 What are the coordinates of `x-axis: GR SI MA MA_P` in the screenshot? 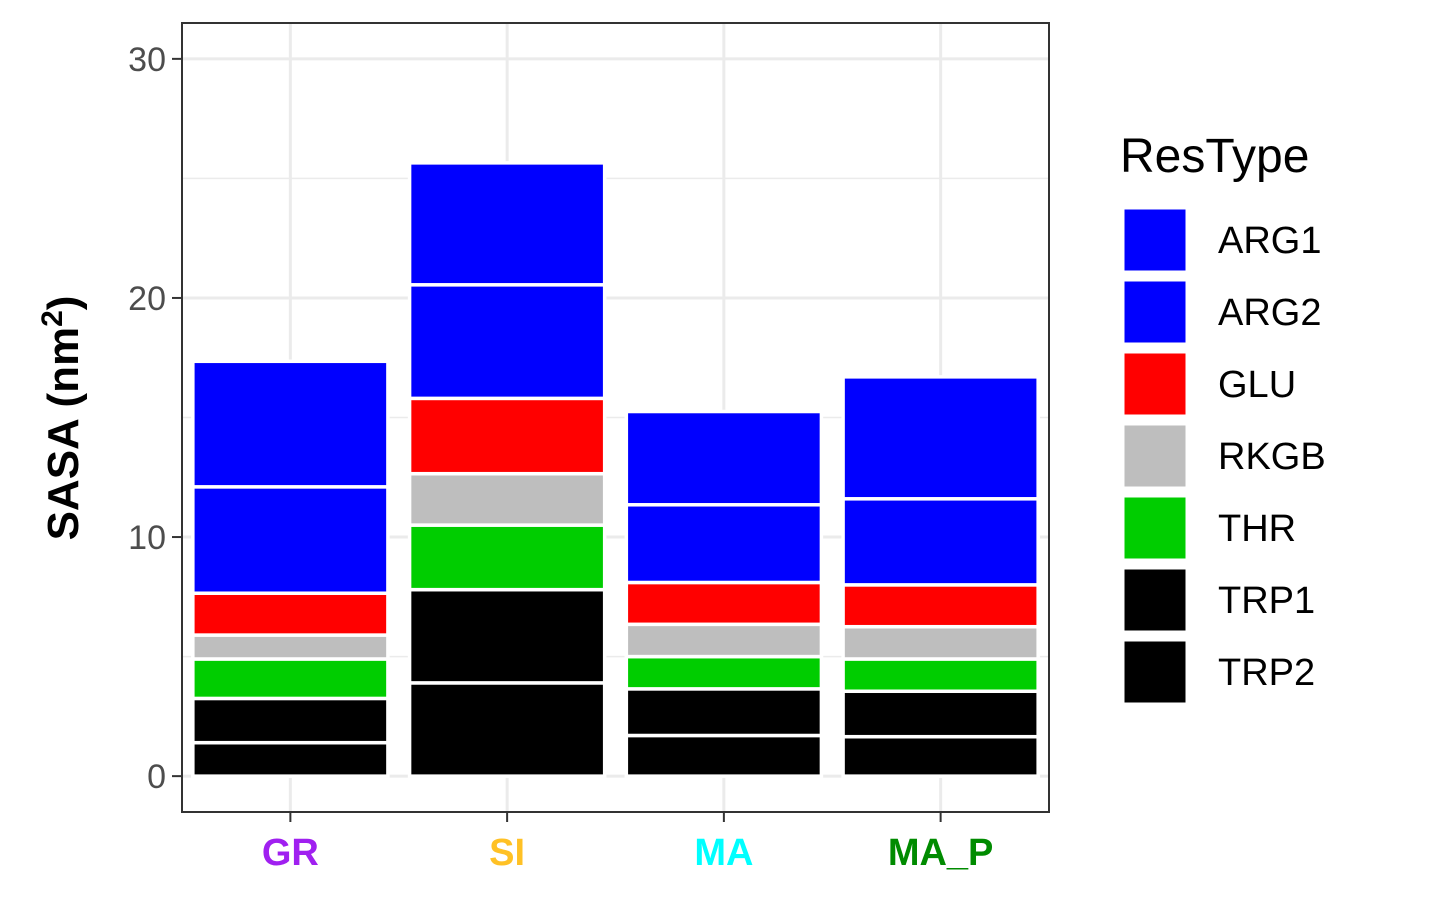 It's located at (628, 843).